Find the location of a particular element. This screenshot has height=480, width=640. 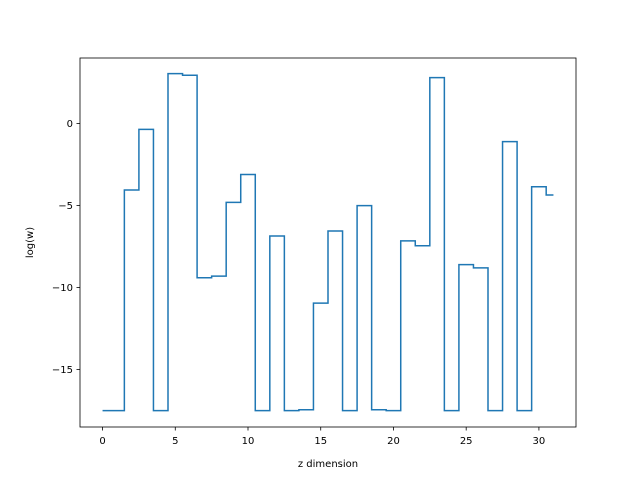

x-axis-ticks: 0 5 10 15 20 25 30 is located at coordinates (322, 437).